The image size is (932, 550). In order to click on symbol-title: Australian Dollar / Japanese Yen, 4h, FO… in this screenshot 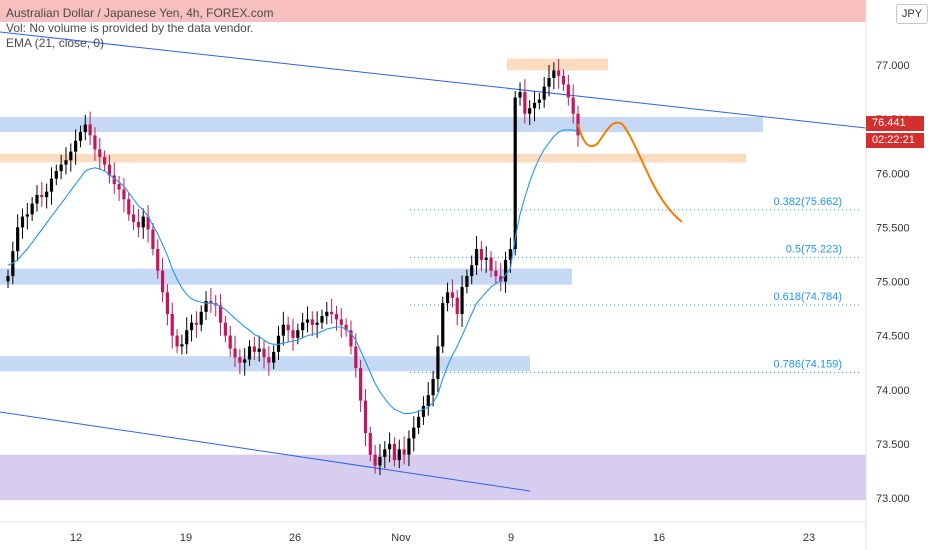, I will do `click(140, 13)`.